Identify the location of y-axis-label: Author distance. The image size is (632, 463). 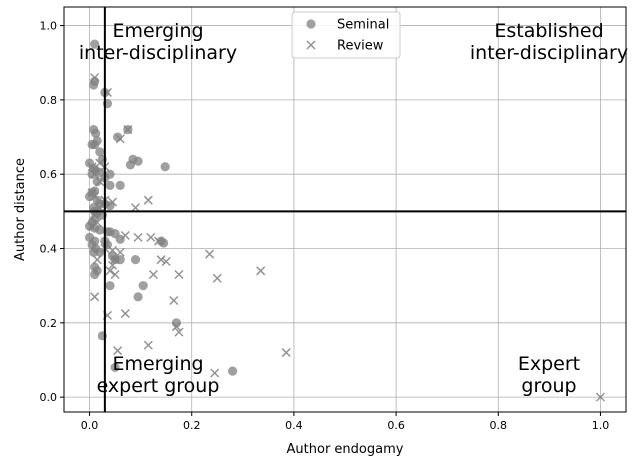
(20, 209).